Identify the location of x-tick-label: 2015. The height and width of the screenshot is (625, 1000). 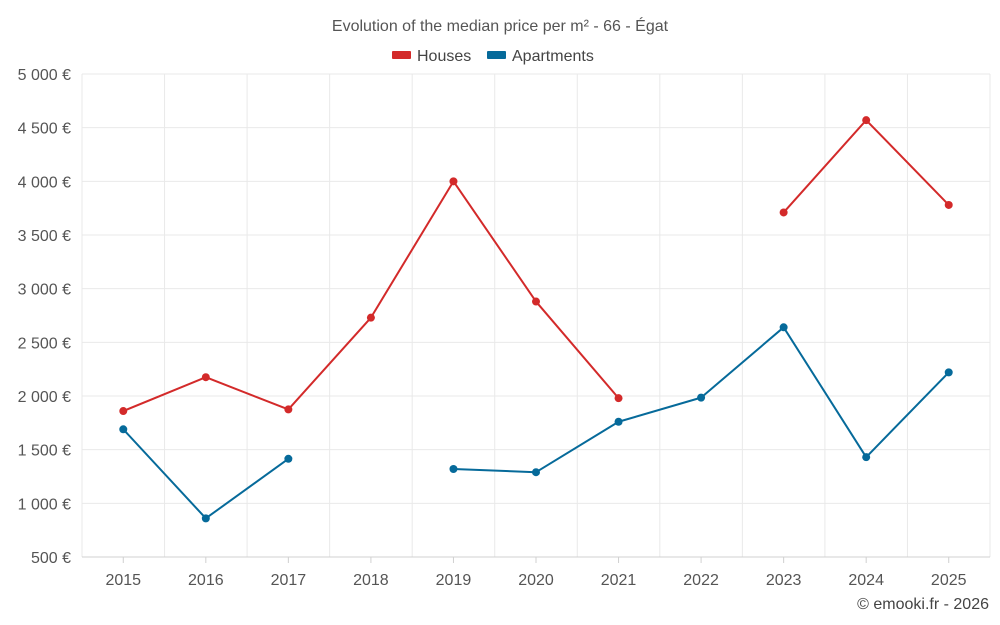
(123, 580).